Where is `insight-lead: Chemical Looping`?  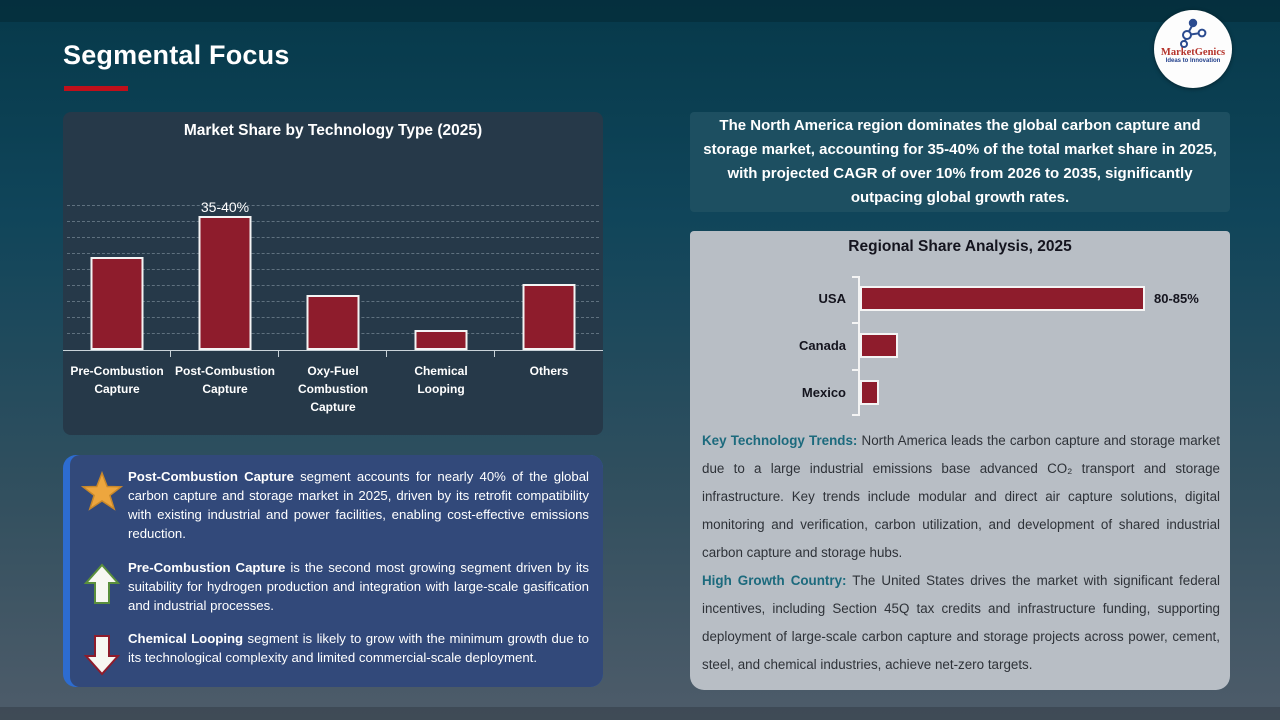
insight-lead: Chemical Looping is located at coordinates (186, 638).